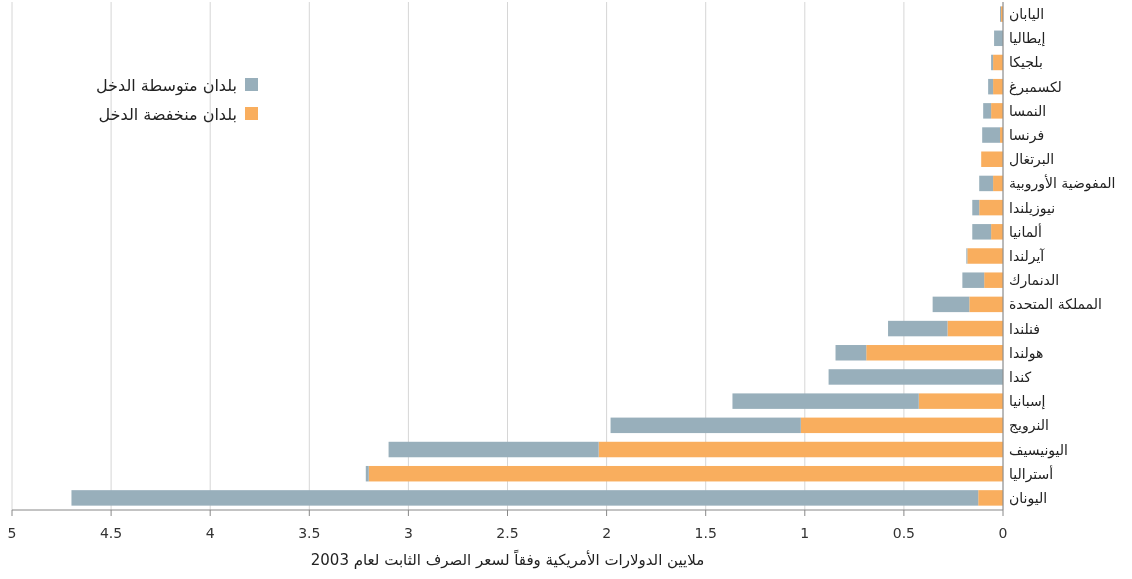 This screenshot has height=579, width=1132. I want to click on y-tick-label: كندا, so click(1020, 376).